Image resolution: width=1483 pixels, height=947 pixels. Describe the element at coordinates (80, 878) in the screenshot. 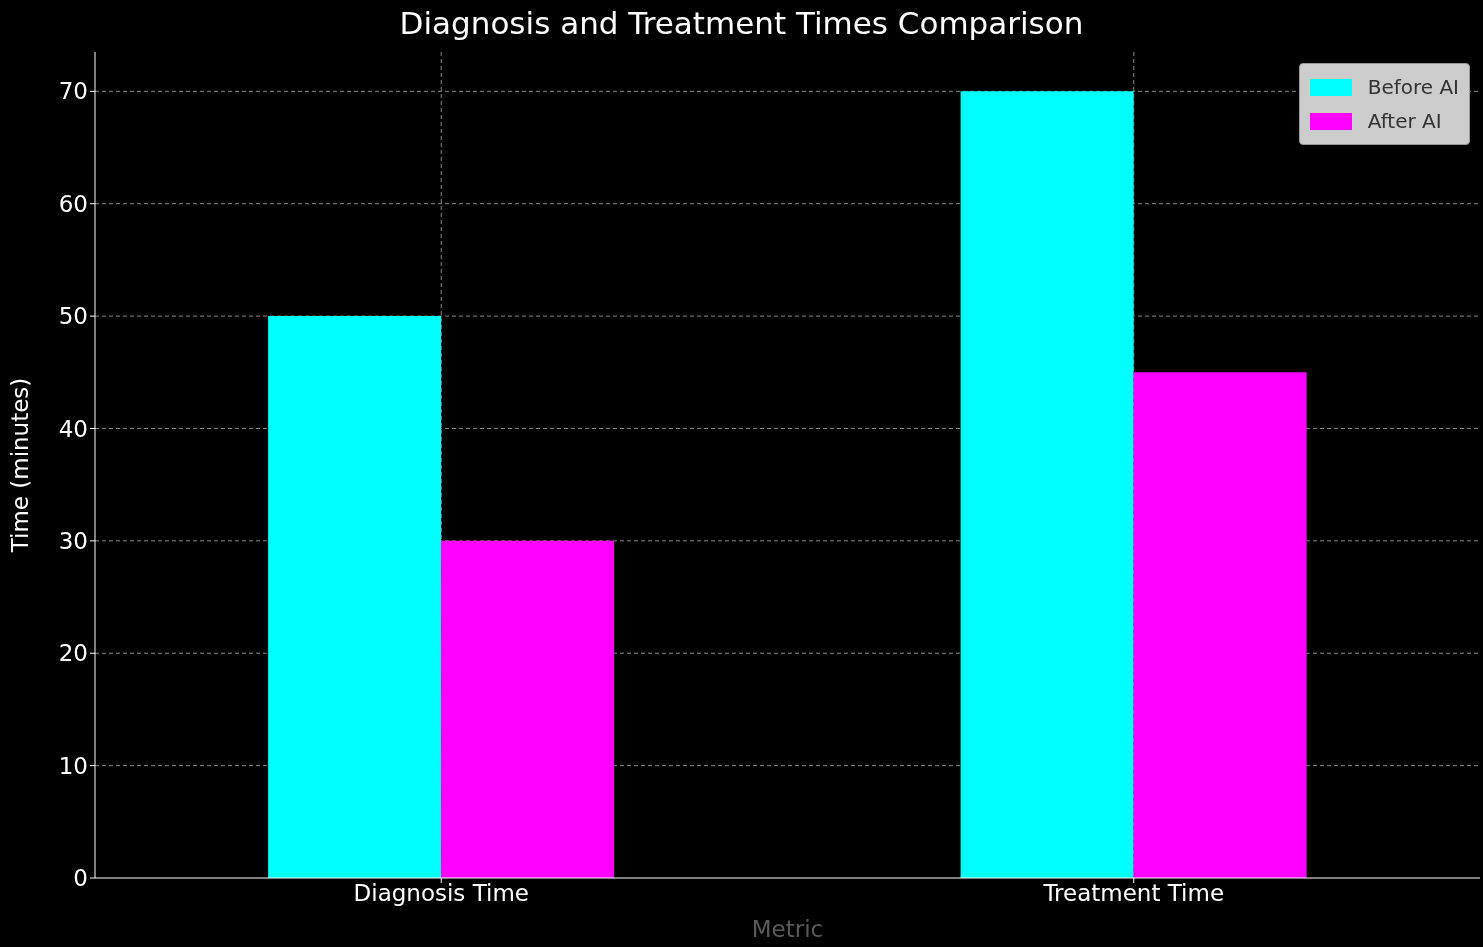

I see `y-tick-label: 0` at that location.